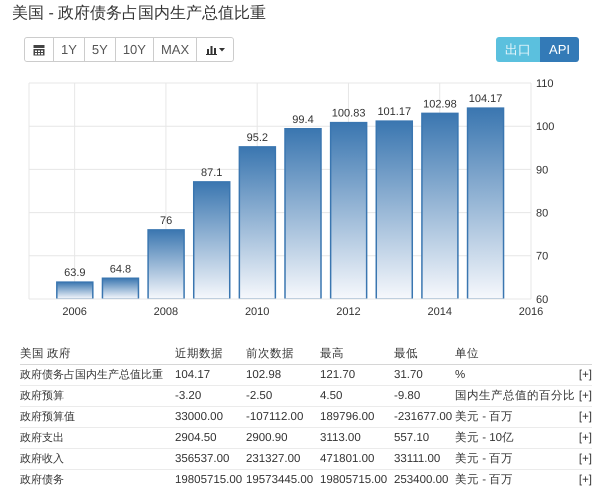 This screenshot has width=600, height=491. Describe the element at coordinates (406, 354) in the screenshot. I see `category-label: 最低` at that location.